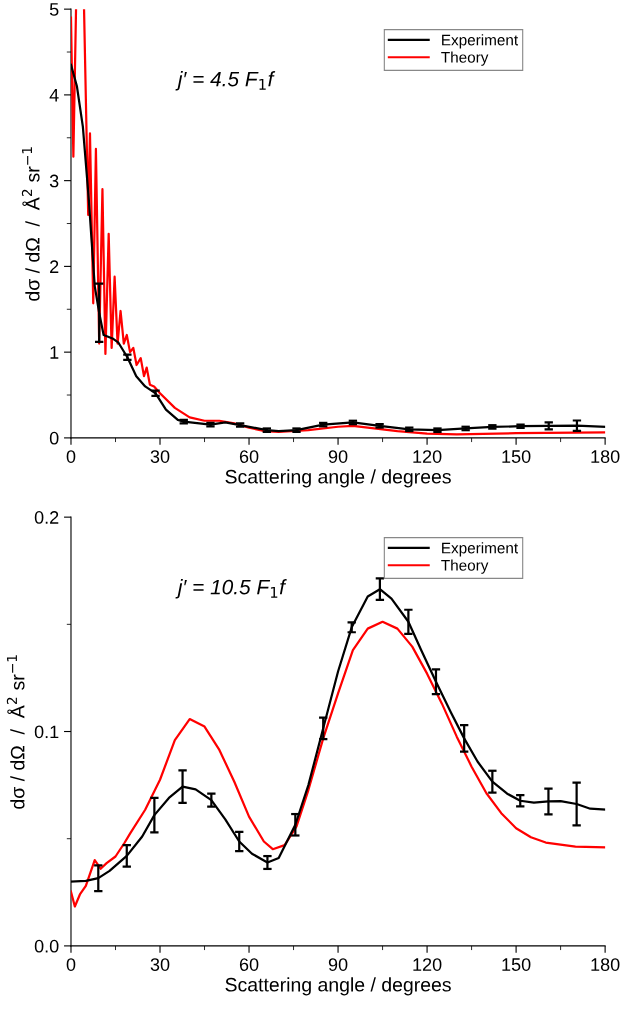 This screenshot has height=1016, width=620. Describe the element at coordinates (46, 732) in the screenshot. I see `y-tick-label: 0.1` at that location.